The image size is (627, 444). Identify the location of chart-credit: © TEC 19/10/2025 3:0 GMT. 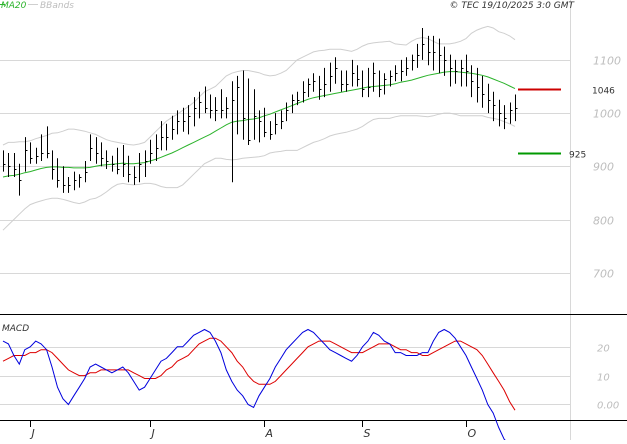
(512, 6).